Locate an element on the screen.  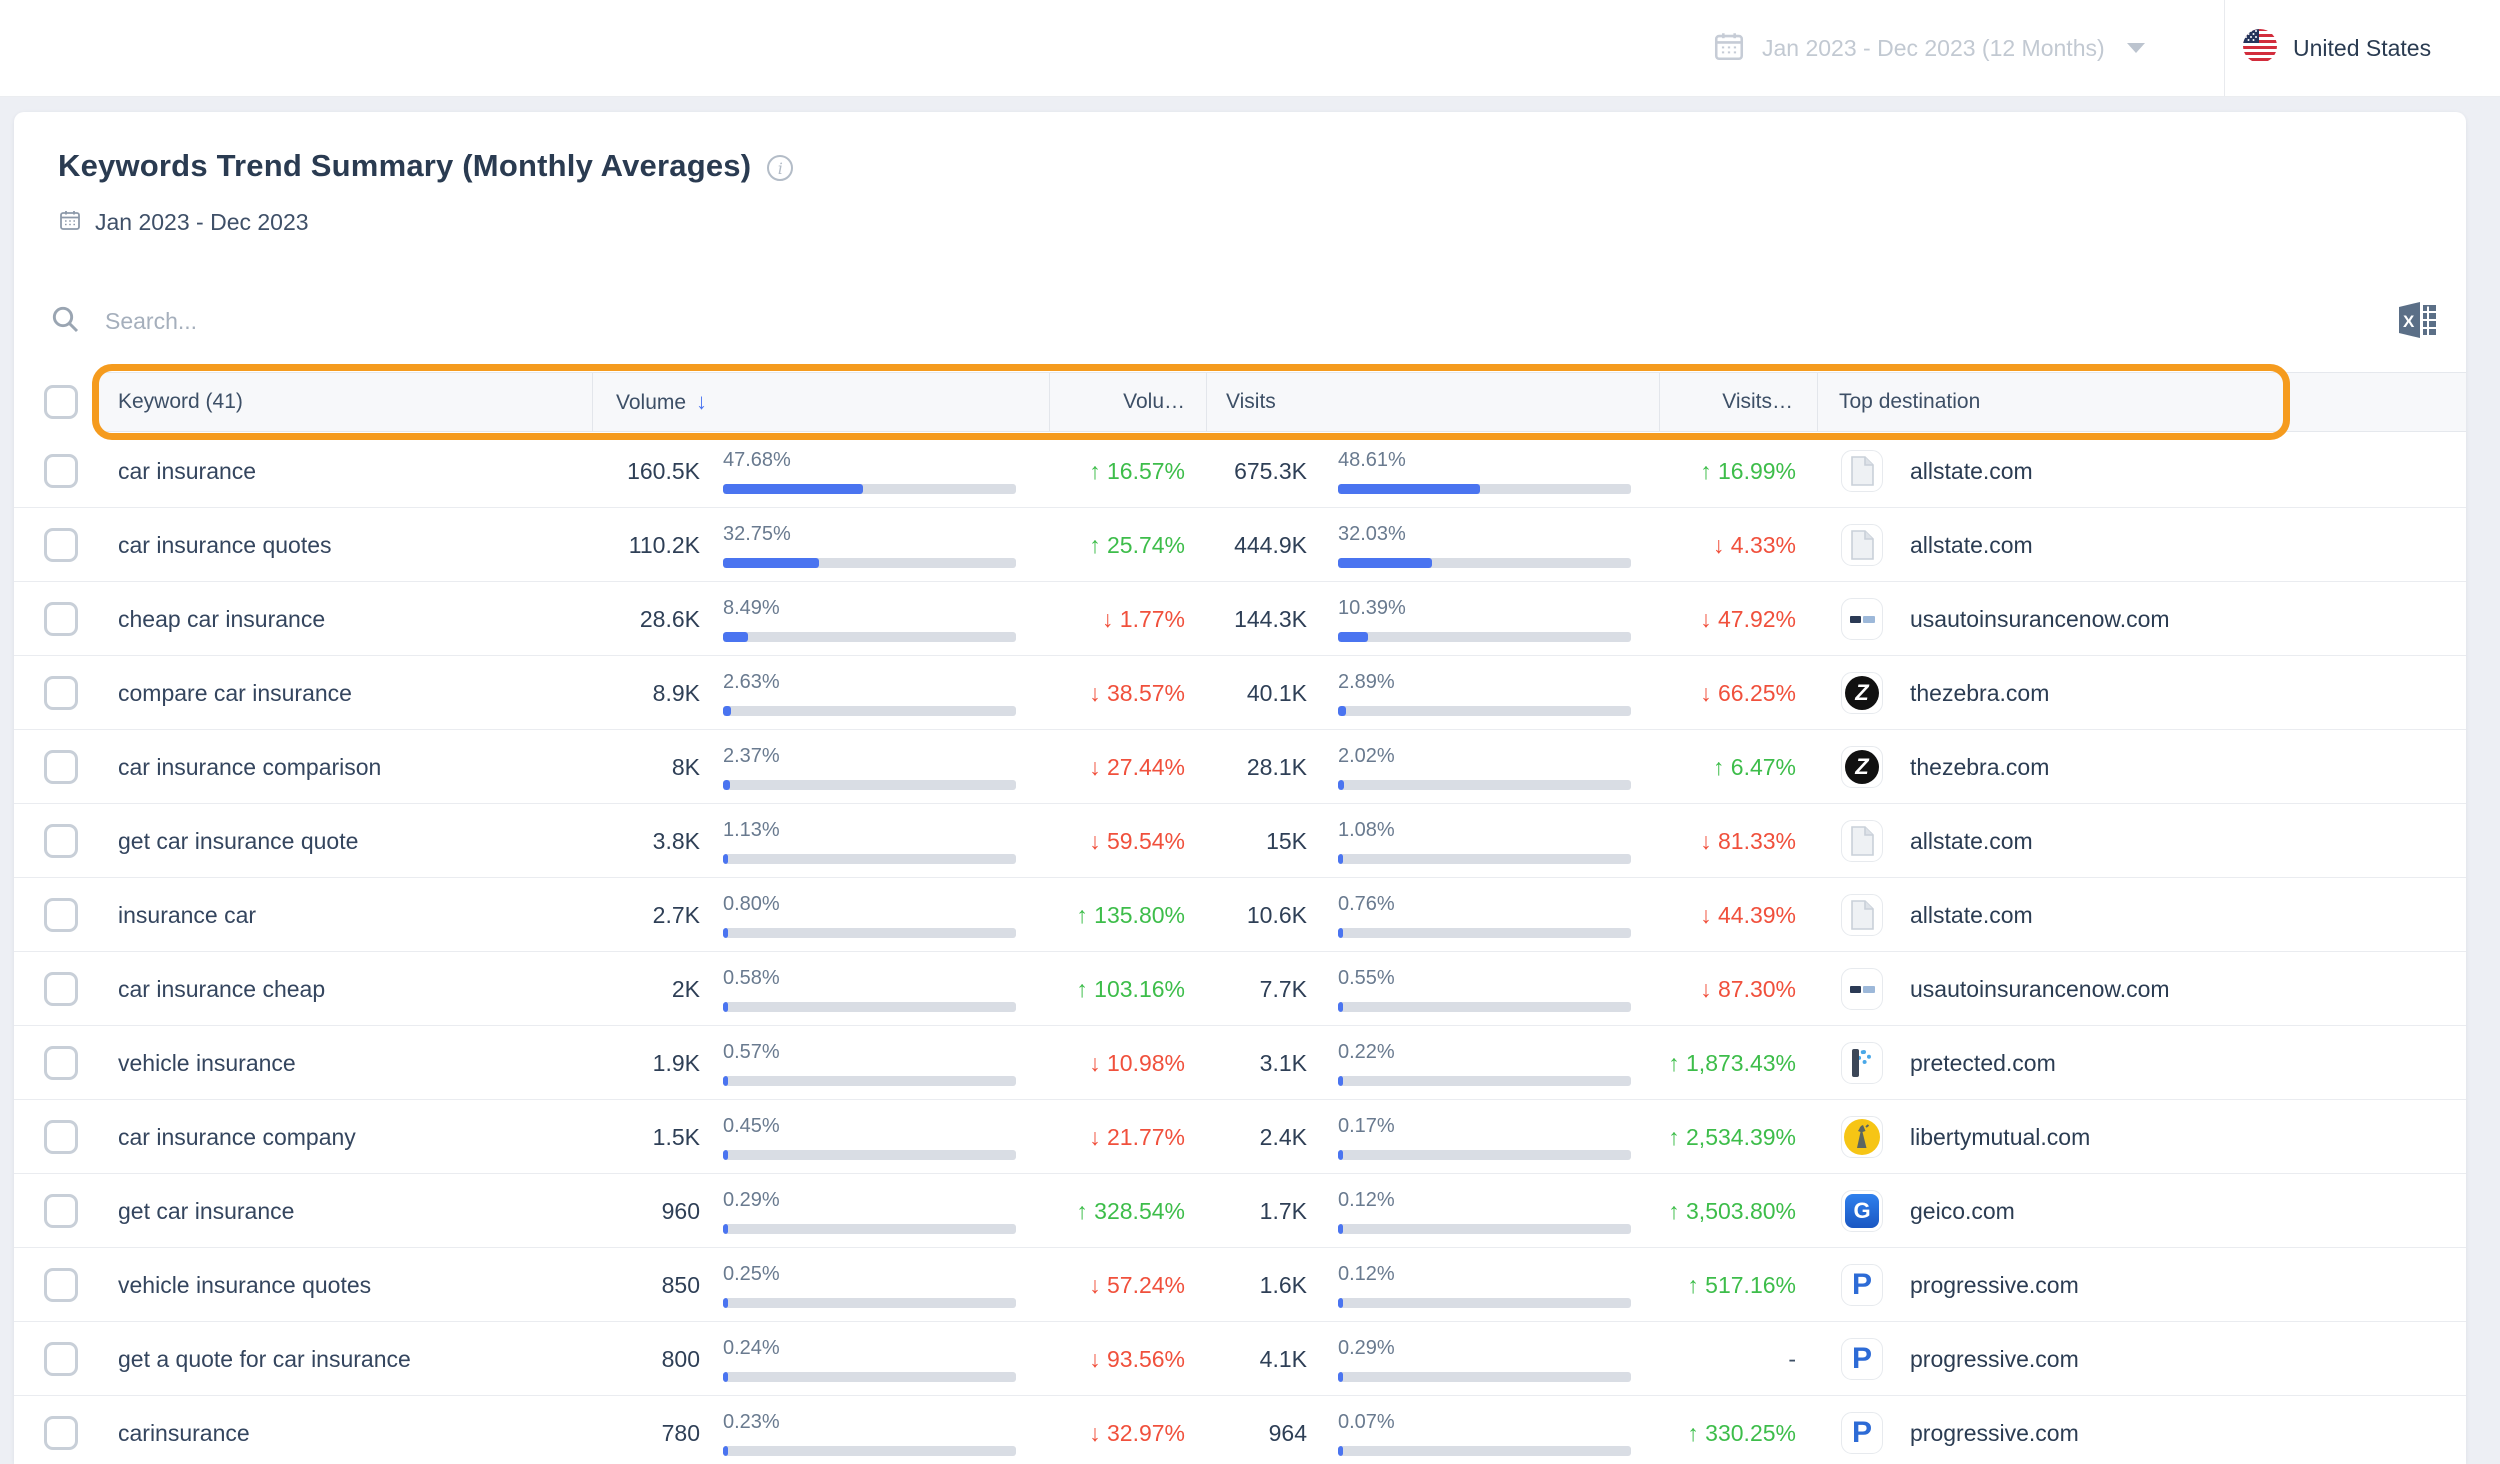
country-selector: United States is located at coordinates (2336, 48).